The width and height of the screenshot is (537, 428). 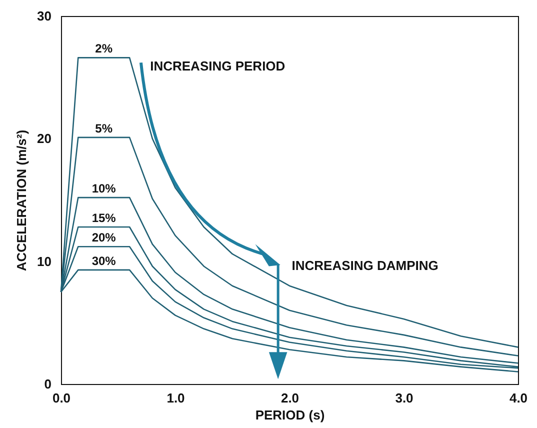 I want to click on x-tick-label: 0.0, so click(x=61, y=398).